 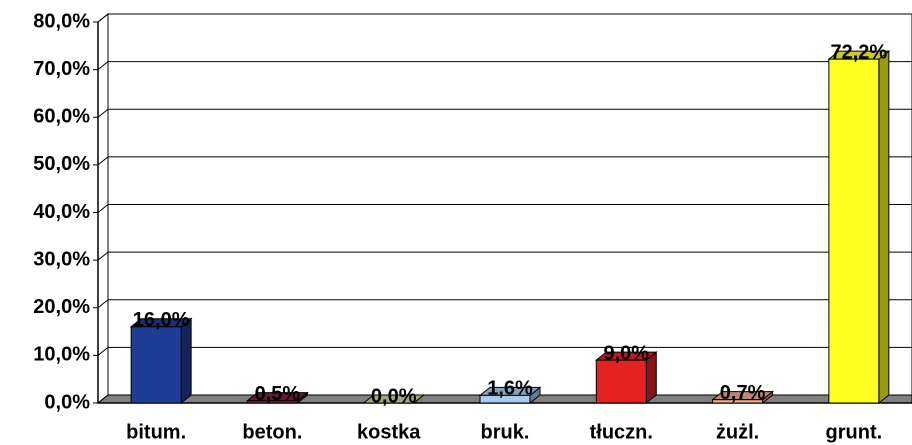 What do you see at coordinates (854, 432) in the screenshot?
I see `x-tick-label: grunt.` at bounding box center [854, 432].